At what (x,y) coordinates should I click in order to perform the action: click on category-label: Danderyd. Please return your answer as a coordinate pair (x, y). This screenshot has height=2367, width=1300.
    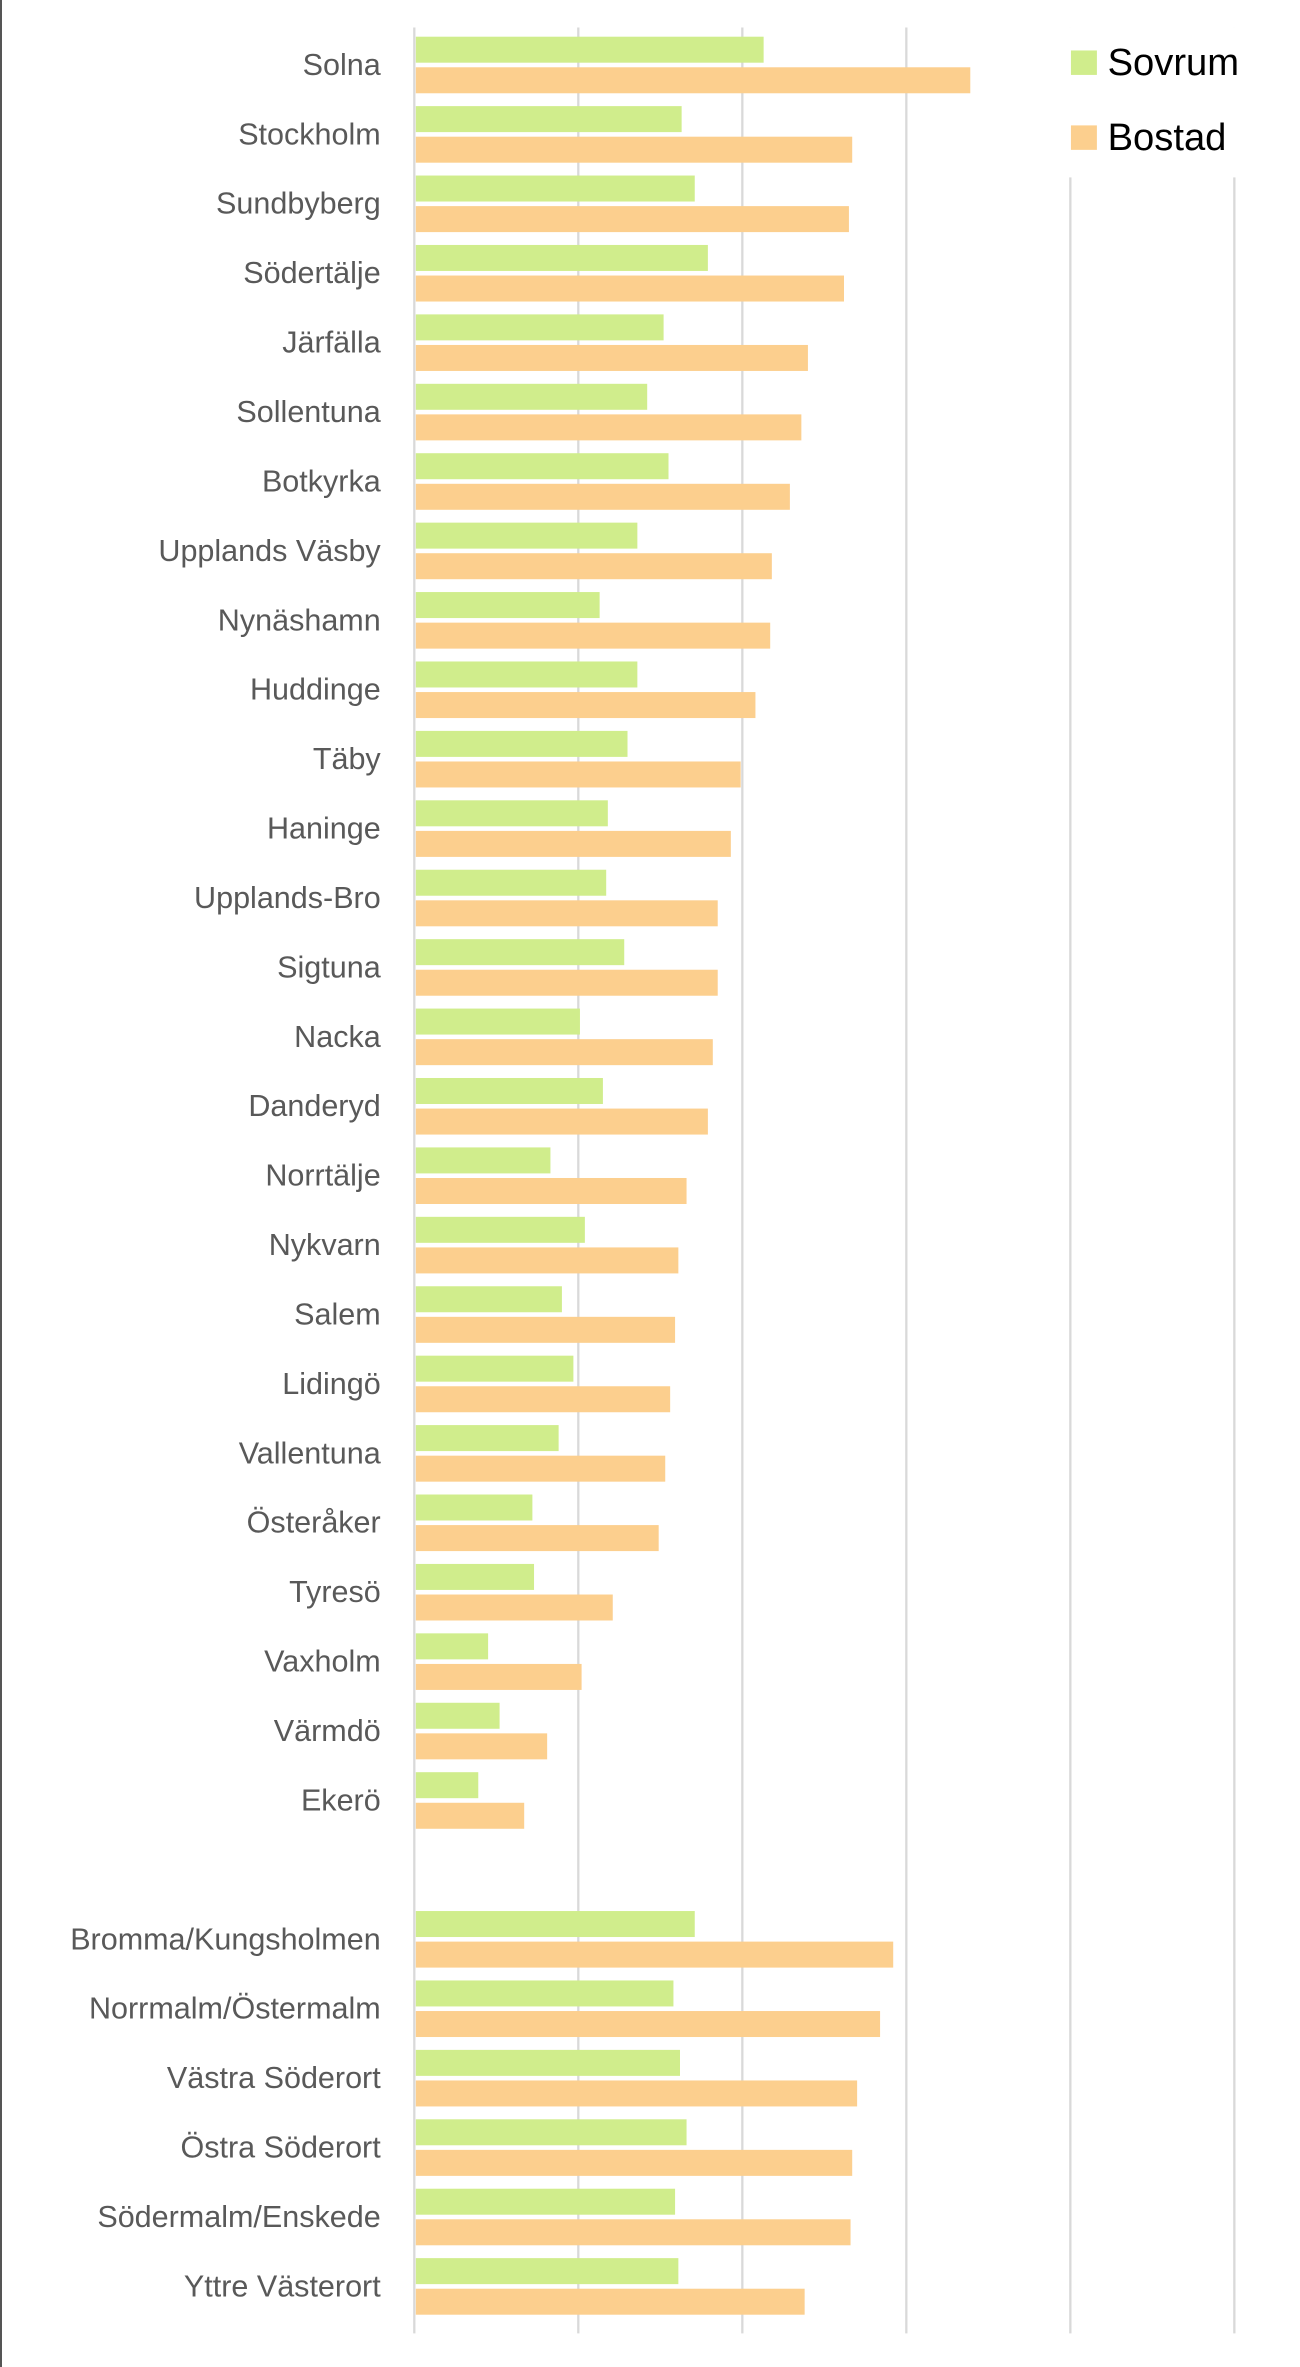
    Looking at the image, I should click on (314, 1106).